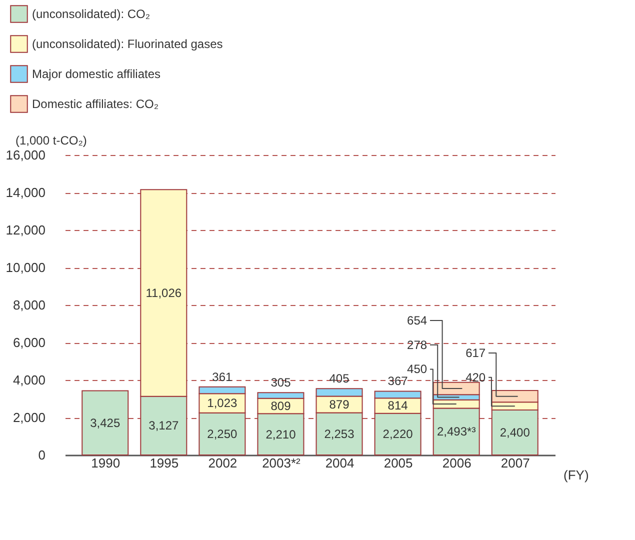  What do you see at coordinates (29, 380) in the screenshot?
I see `y-tick-label: 4,000` at bounding box center [29, 380].